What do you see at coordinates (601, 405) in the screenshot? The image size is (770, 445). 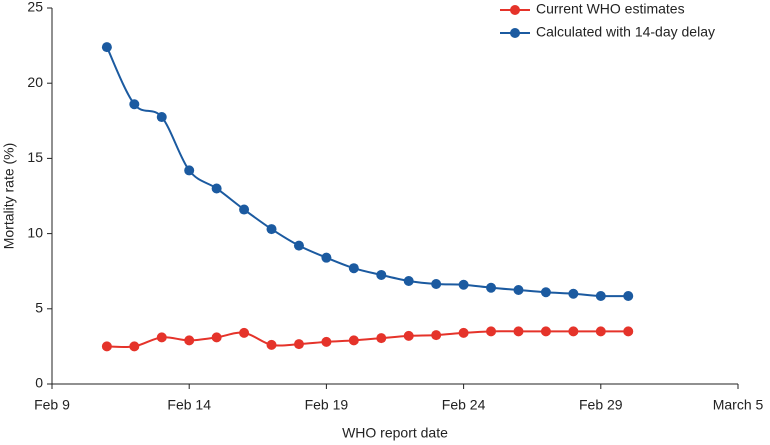 I see `x-tick-label: Feb 29` at bounding box center [601, 405].